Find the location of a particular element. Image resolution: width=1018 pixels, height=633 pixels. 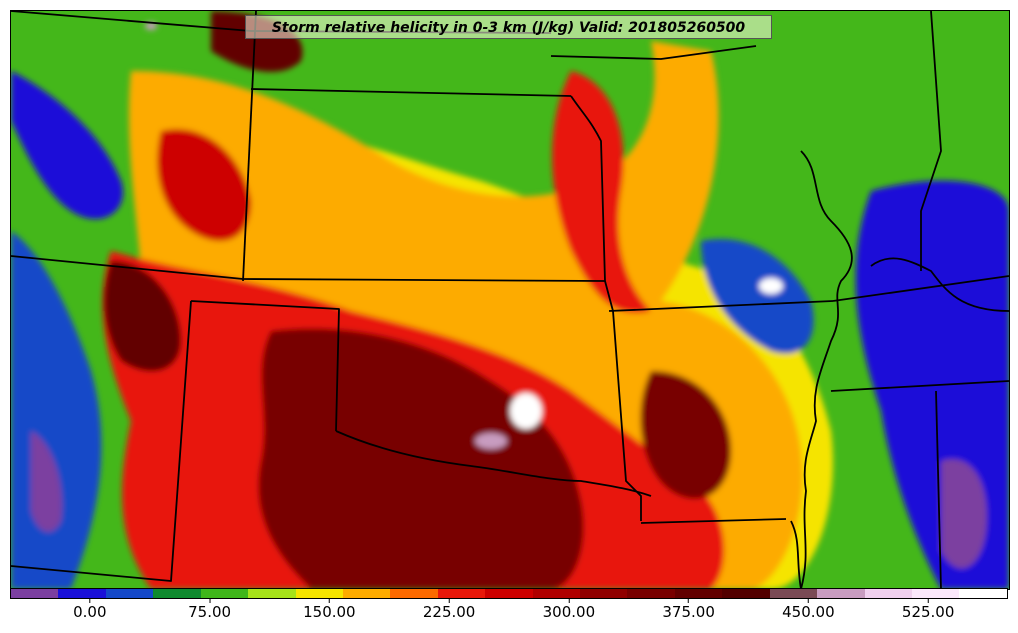

colorbar-tick-label: 450.00 is located at coordinates (808, 612).